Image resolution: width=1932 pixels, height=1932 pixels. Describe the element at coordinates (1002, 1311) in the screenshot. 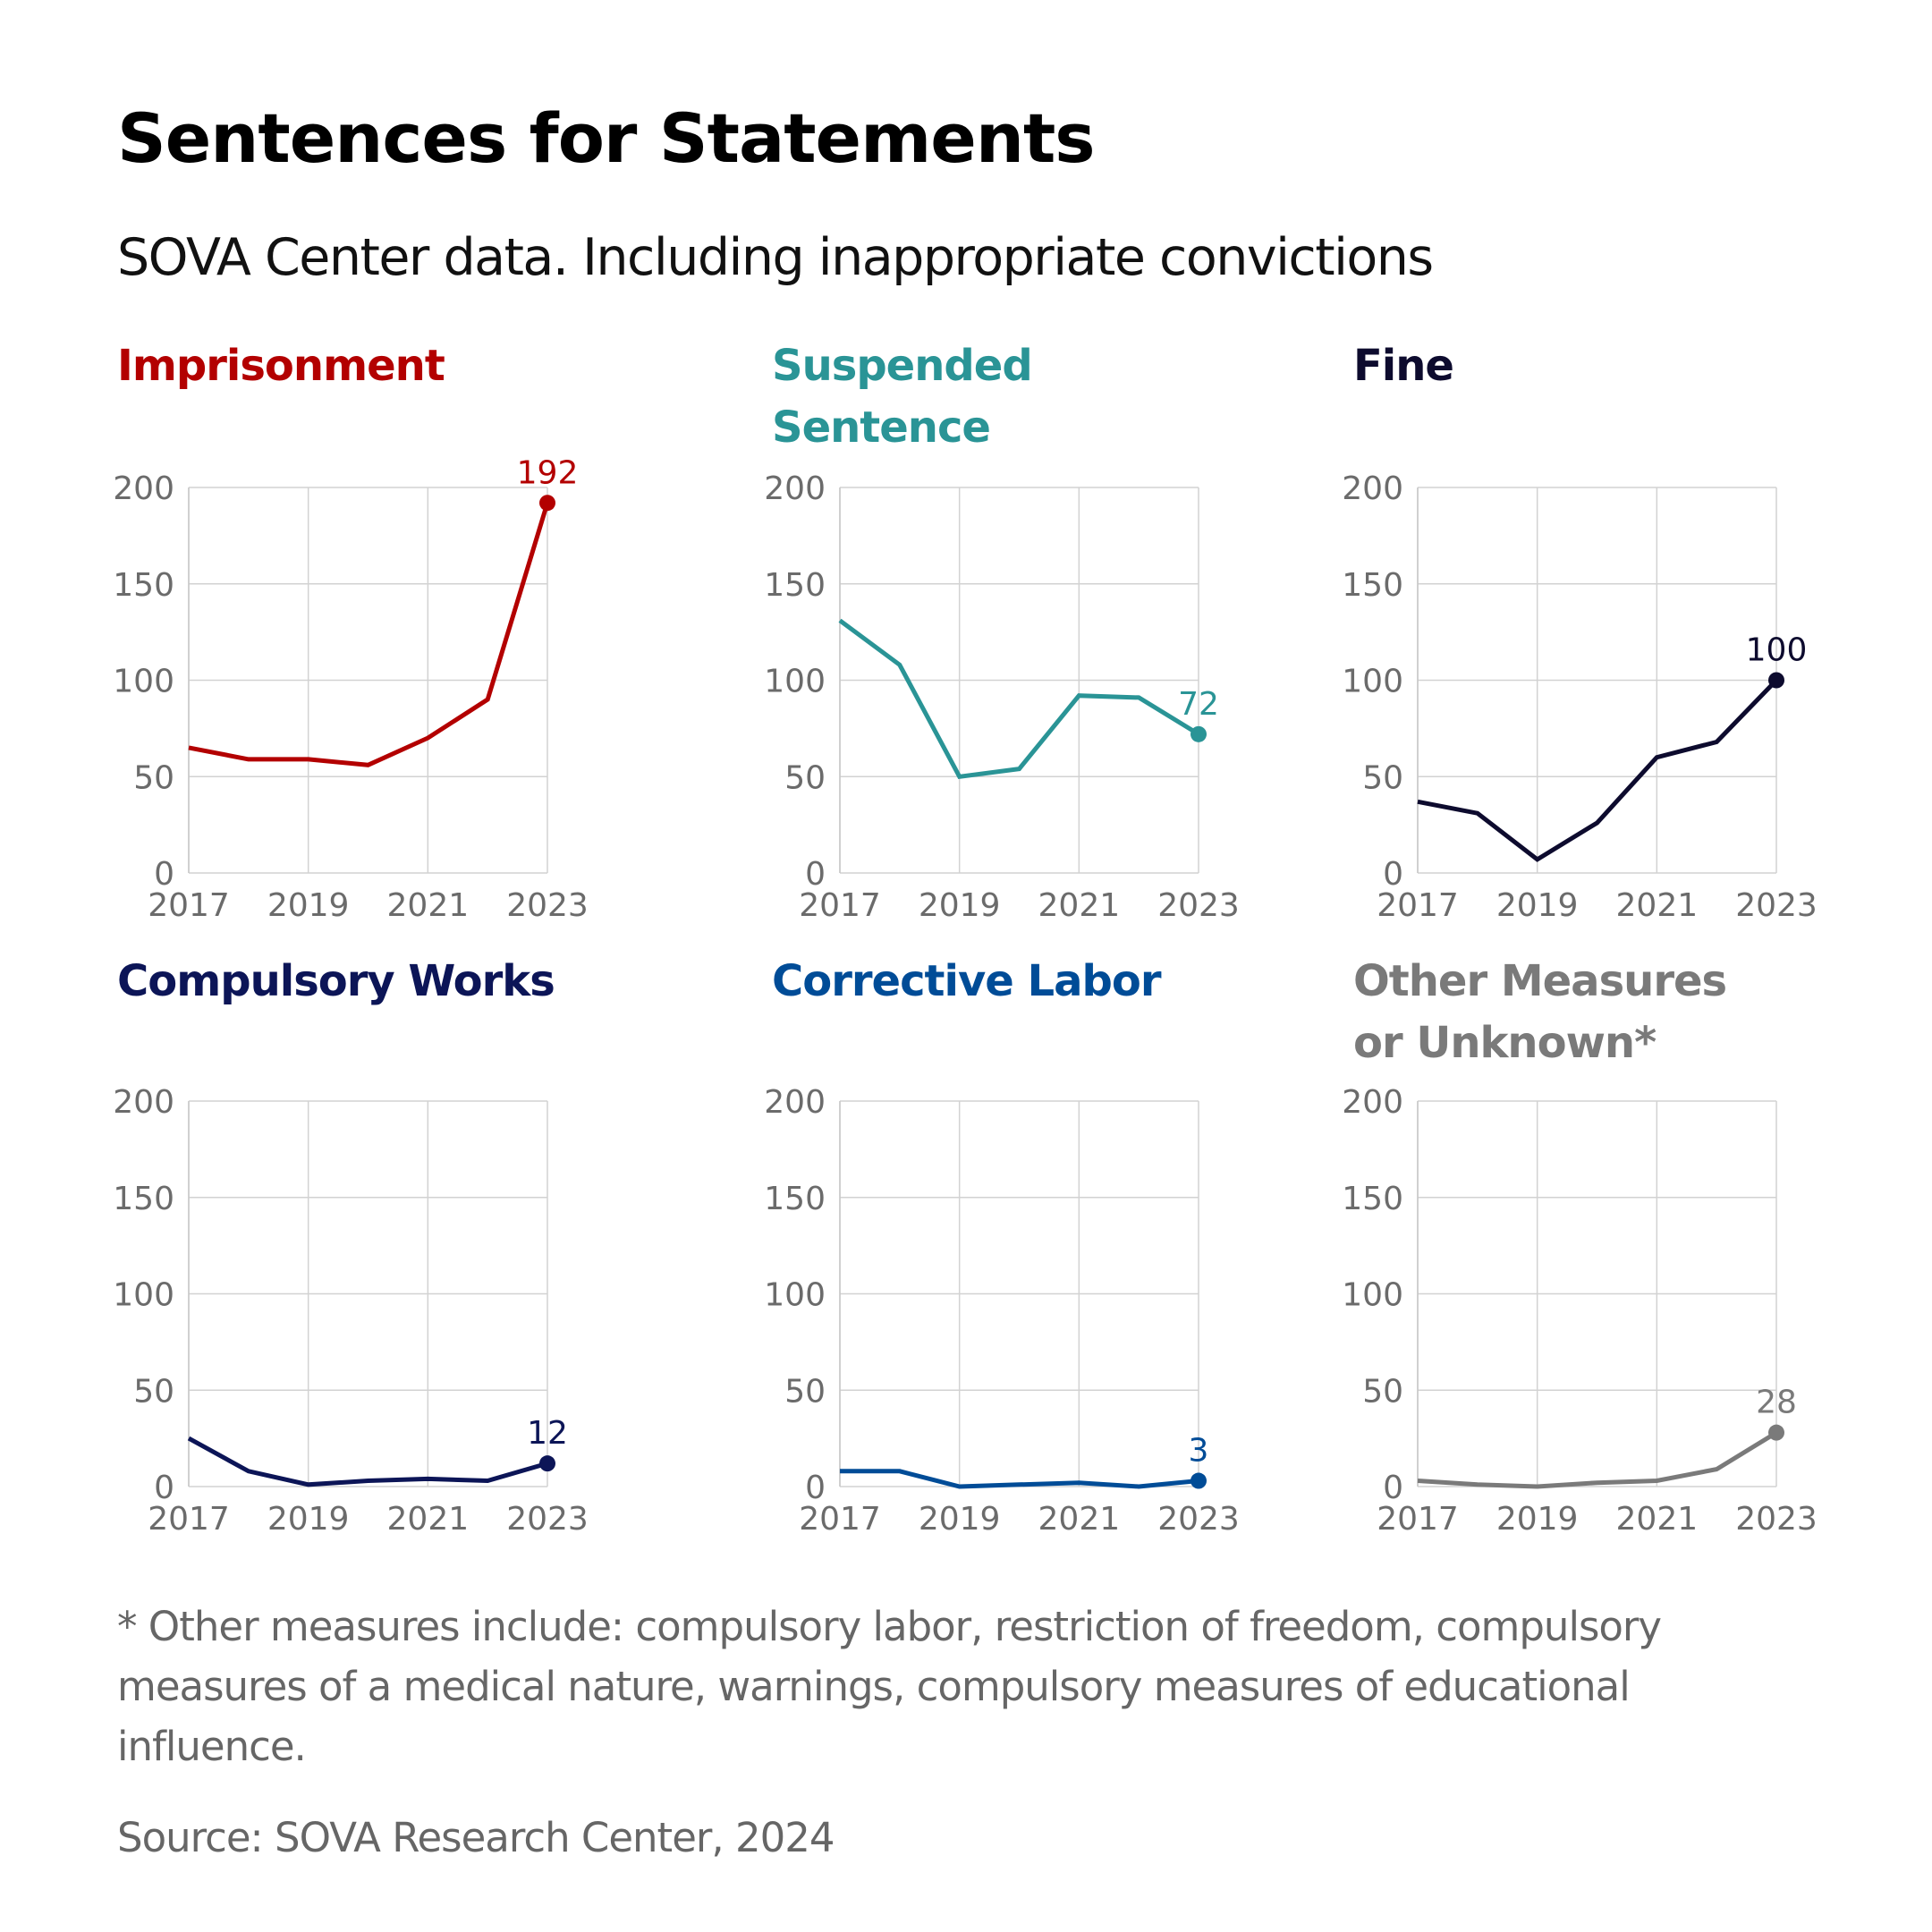

I see `panel-corrective-labor: 0 50 100 150 200 2017 2019 2021 2023 3` at that location.